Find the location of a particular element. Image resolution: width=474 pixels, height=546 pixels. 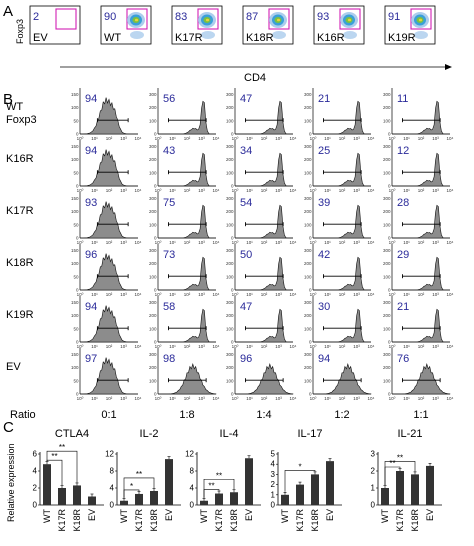

ratio-value: 0:1 is located at coordinates (108, 415).